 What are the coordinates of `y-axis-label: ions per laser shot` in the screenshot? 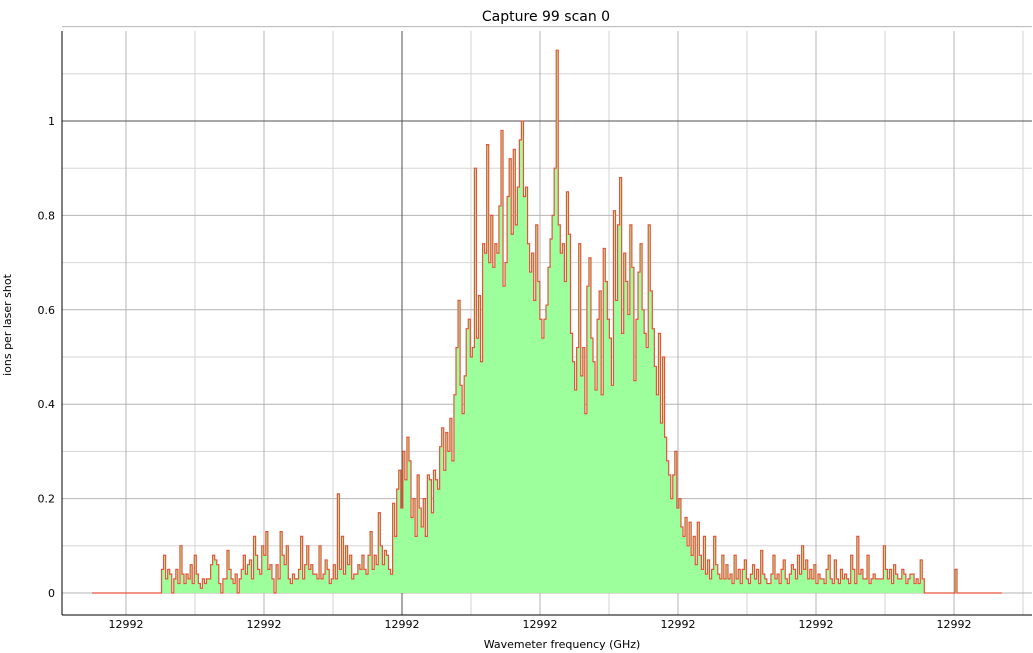 It's located at (7, 324).